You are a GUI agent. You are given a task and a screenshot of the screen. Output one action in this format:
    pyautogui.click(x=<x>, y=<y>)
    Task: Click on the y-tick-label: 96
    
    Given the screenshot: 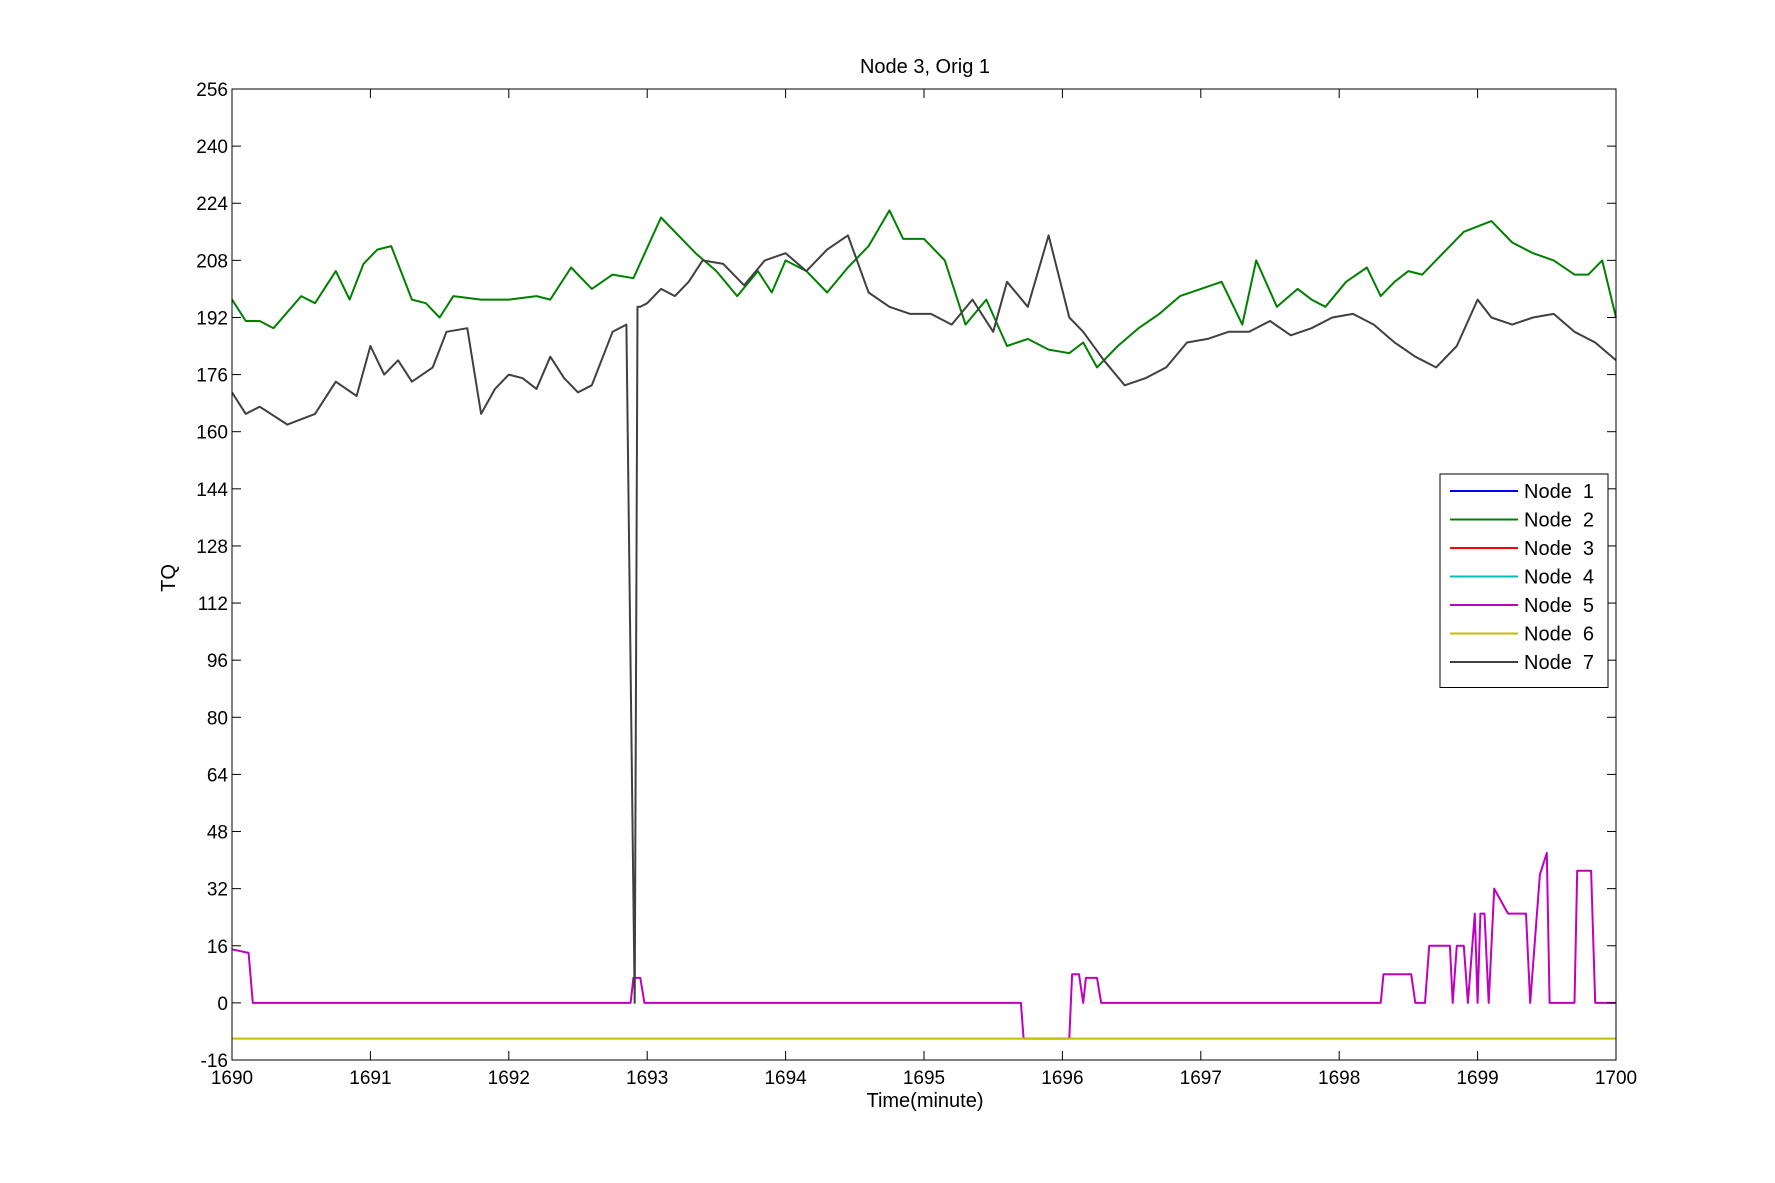 What is the action you would take?
    pyautogui.click(x=217, y=661)
    